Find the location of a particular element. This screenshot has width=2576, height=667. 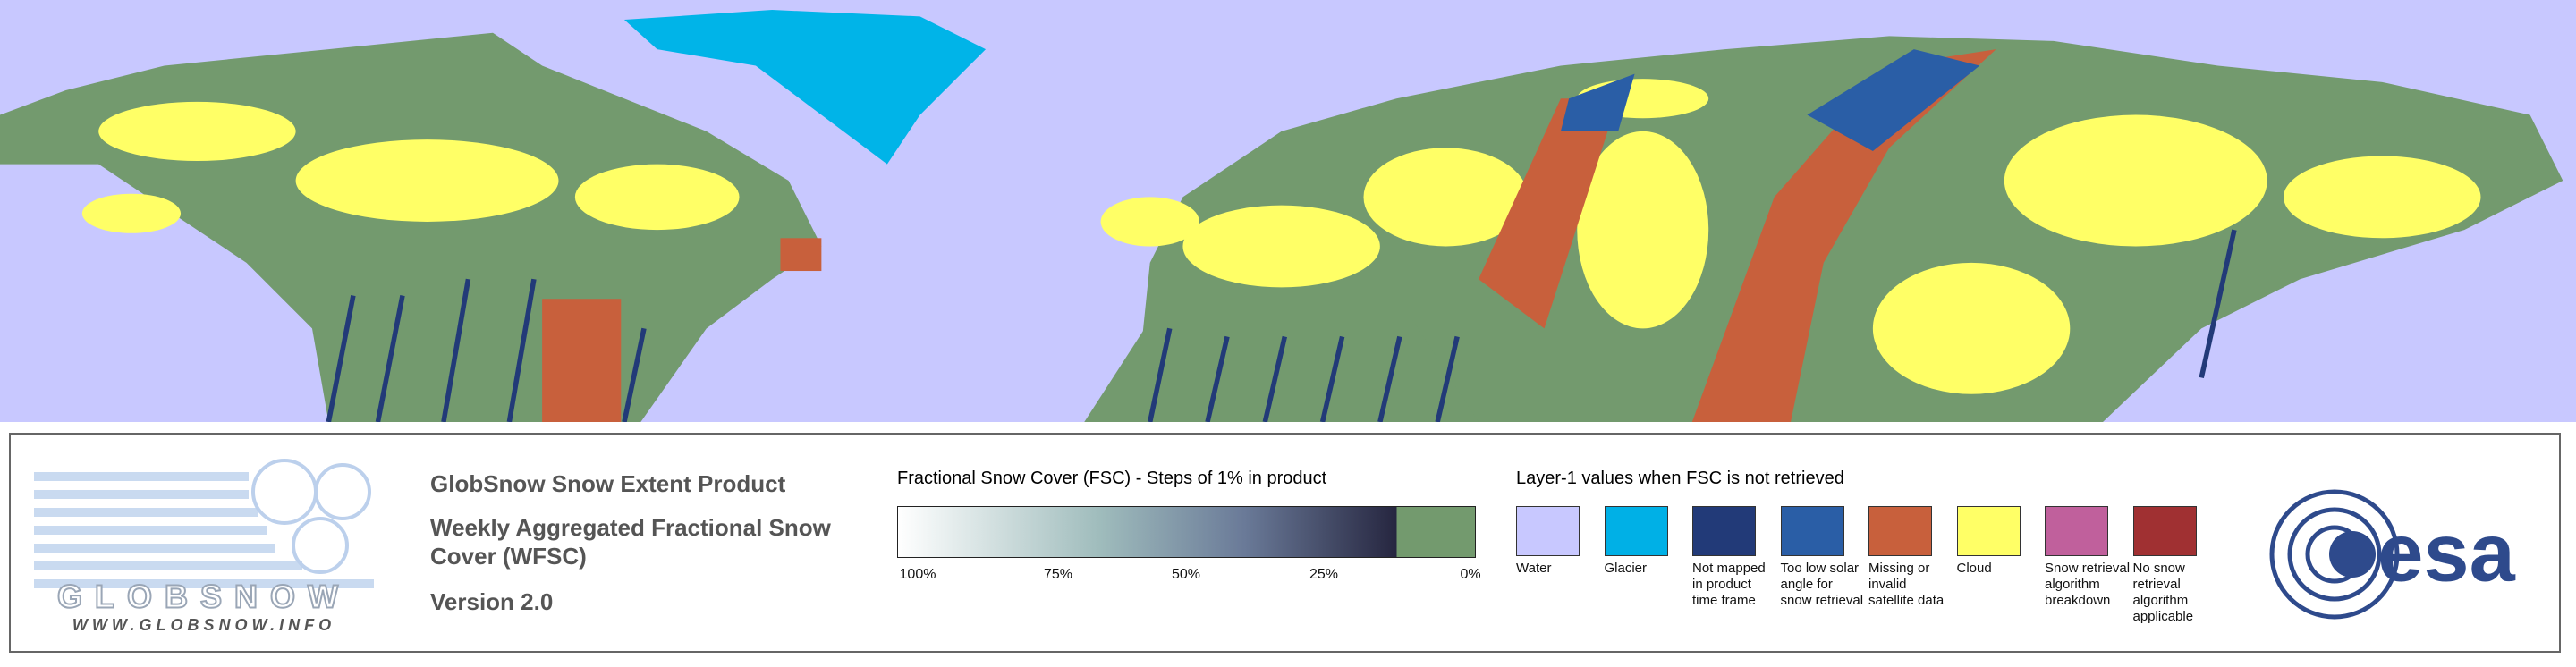

logo-name: GLOBSNOW is located at coordinates (204, 596).